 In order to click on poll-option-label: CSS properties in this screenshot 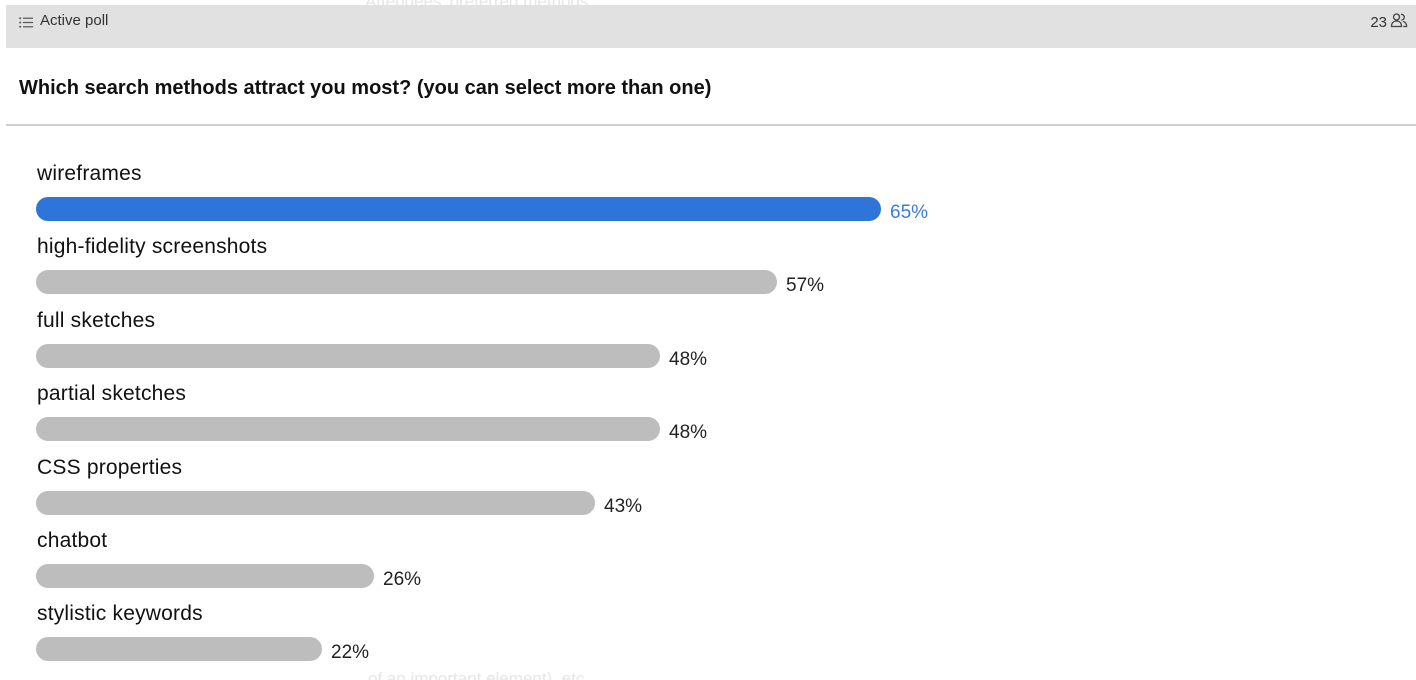, I will do `click(110, 467)`.